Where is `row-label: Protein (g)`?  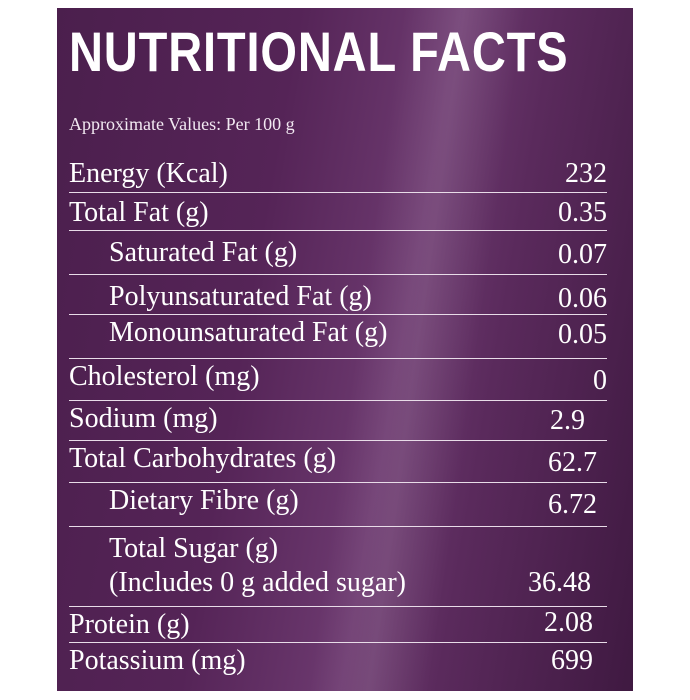 row-label: Protein (g) is located at coordinates (129, 624).